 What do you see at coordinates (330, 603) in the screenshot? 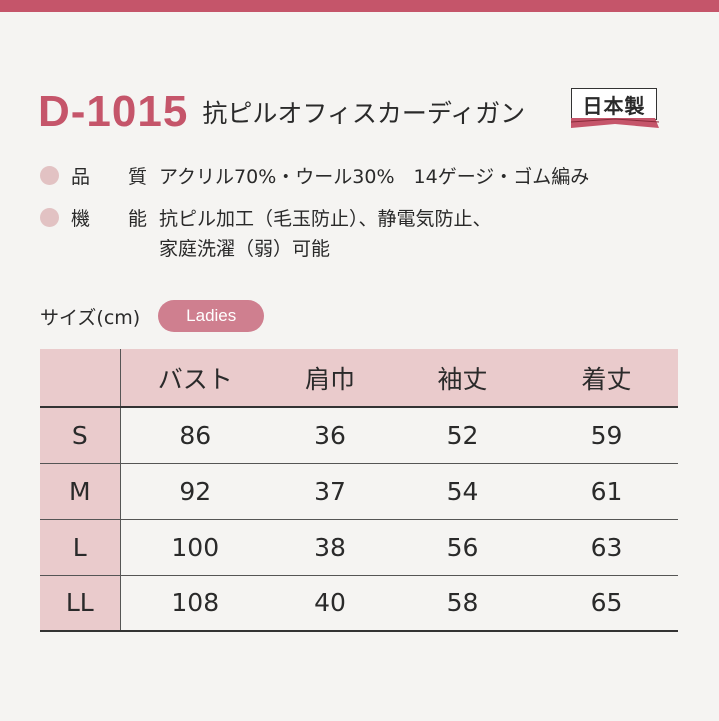
I see `shoulder-value: 40` at bounding box center [330, 603].